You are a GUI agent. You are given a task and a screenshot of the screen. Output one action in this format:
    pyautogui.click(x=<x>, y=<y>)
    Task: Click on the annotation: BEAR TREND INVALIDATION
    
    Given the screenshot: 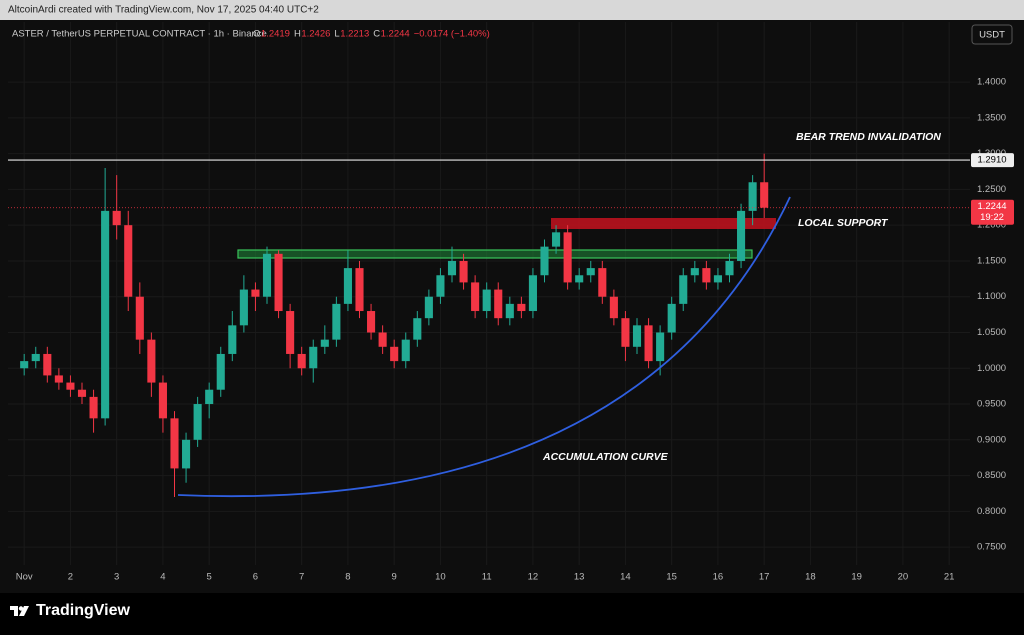 What is the action you would take?
    pyautogui.click(x=868, y=137)
    